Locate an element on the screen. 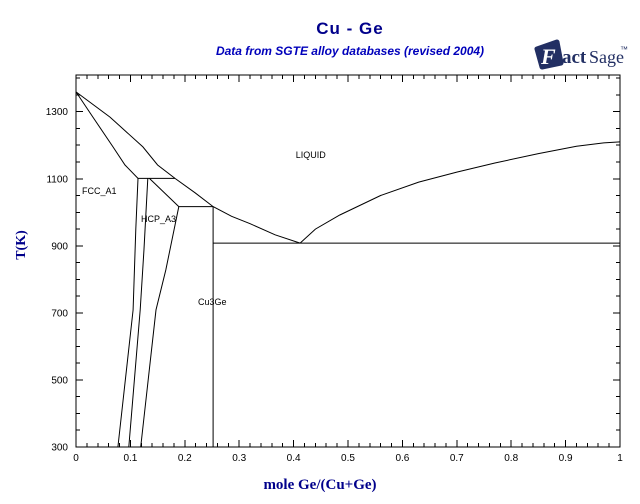  series-hcp-solidus is located at coordinates (164, 192).